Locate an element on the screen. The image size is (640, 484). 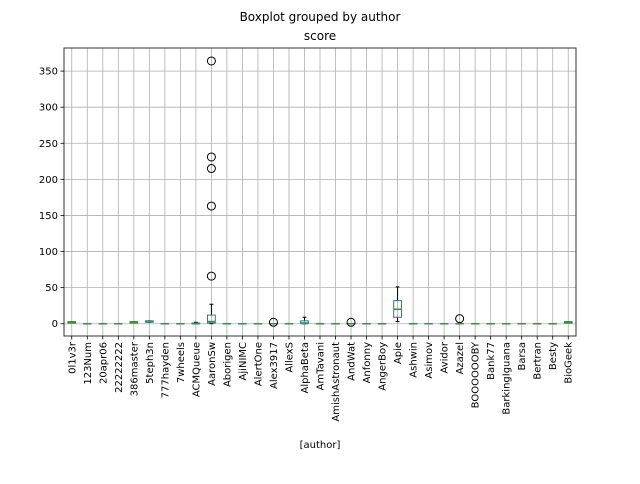
x-tick-label: Barsa is located at coordinates (522, 356).